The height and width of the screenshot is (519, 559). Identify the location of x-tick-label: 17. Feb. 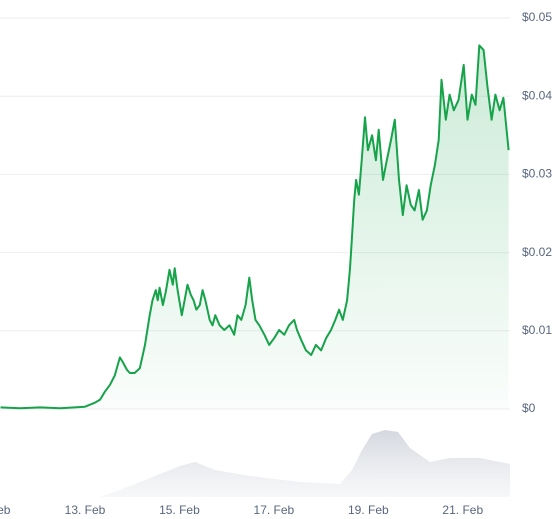
(274, 510).